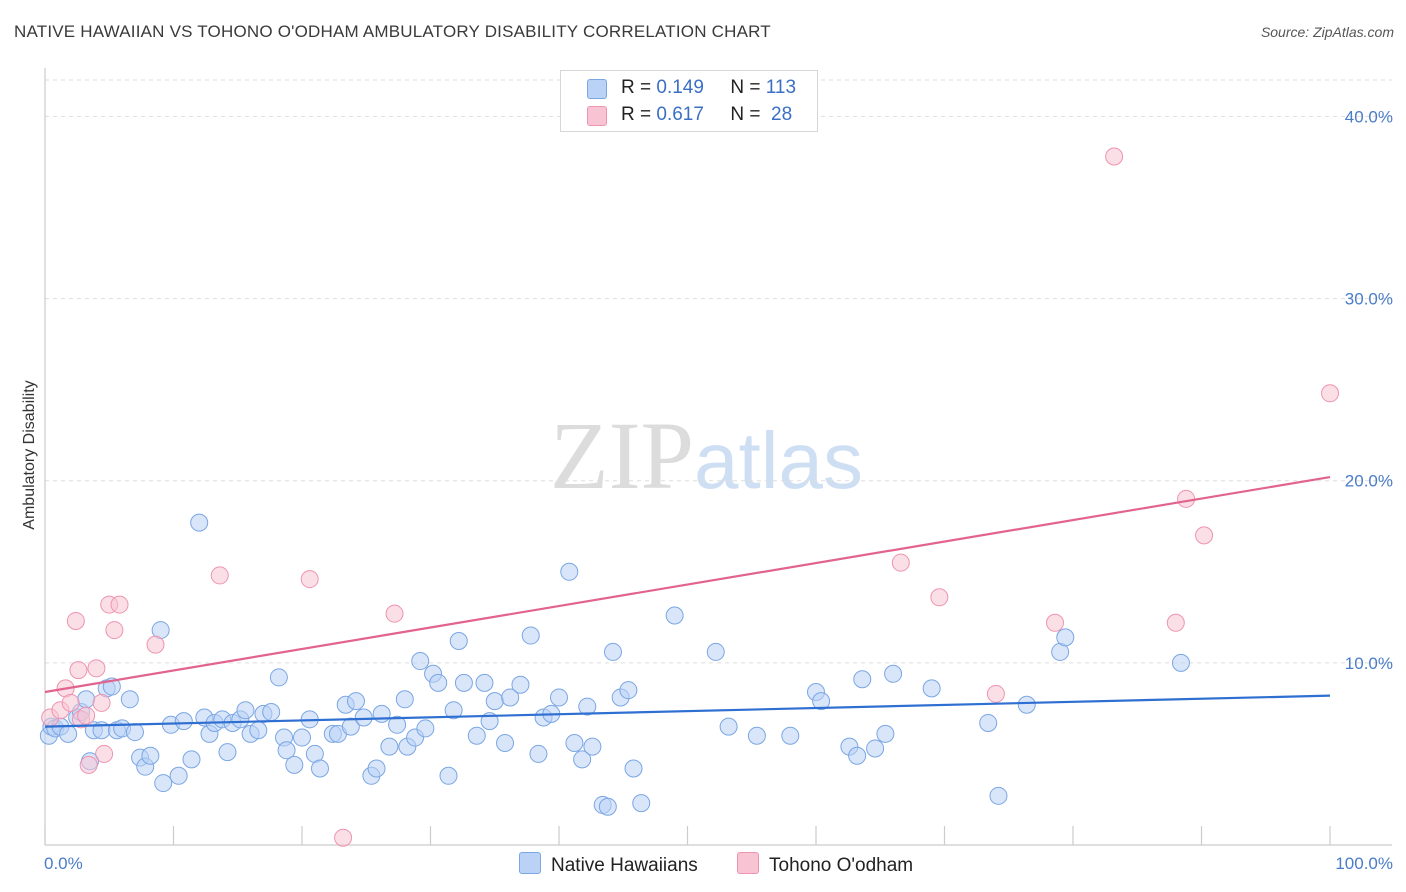  Describe the element at coordinates (706, 115) in the screenshot. I see `legend-stats: R = 0.617 N = 28` at that location.